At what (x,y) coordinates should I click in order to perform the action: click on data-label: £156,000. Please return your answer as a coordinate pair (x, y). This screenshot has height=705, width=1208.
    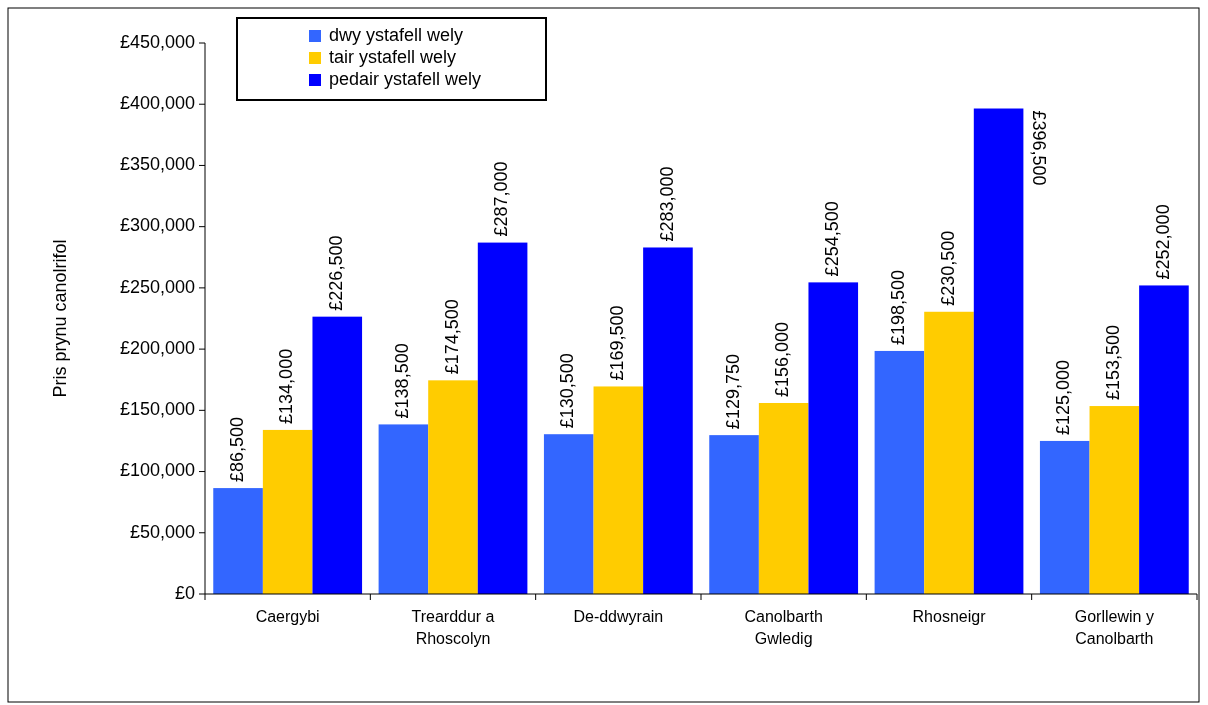
    Looking at the image, I should click on (782, 359).